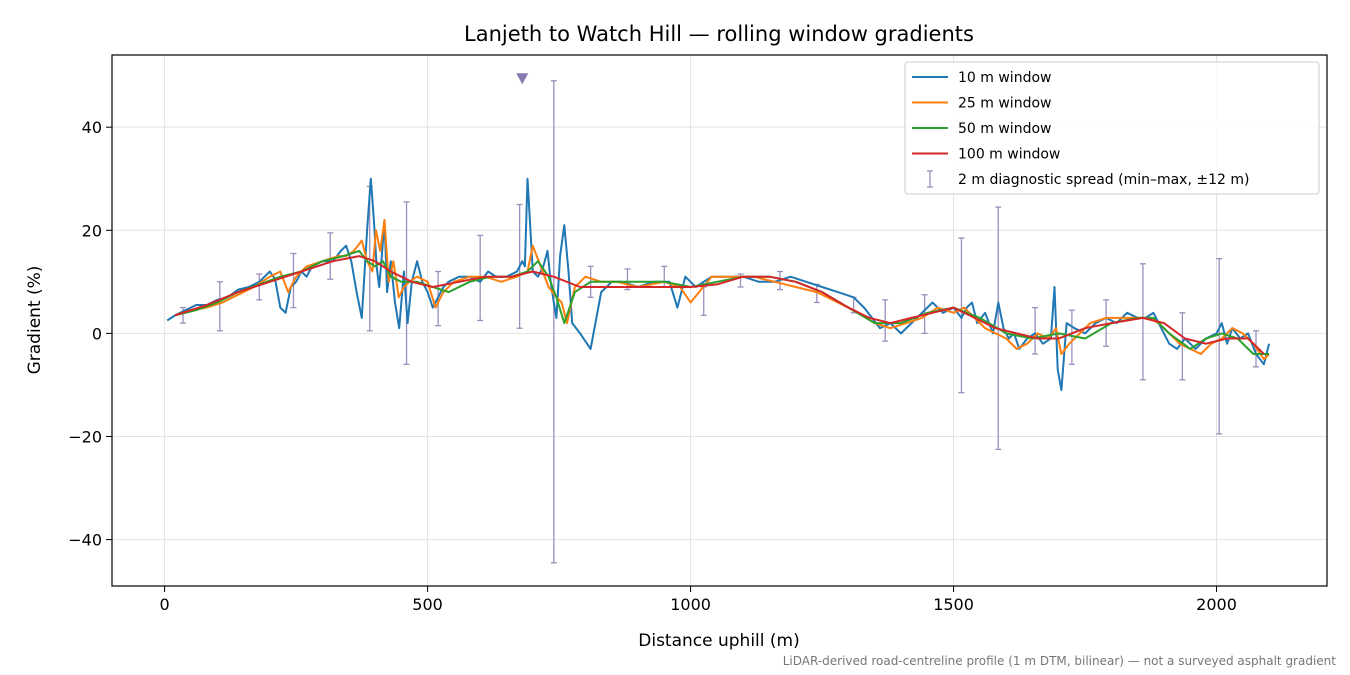 Image resolution: width=1350 pixels, height=675 pixels. Describe the element at coordinates (1004, 78) in the screenshot. I see `legend-label: 10 m window` at that location.